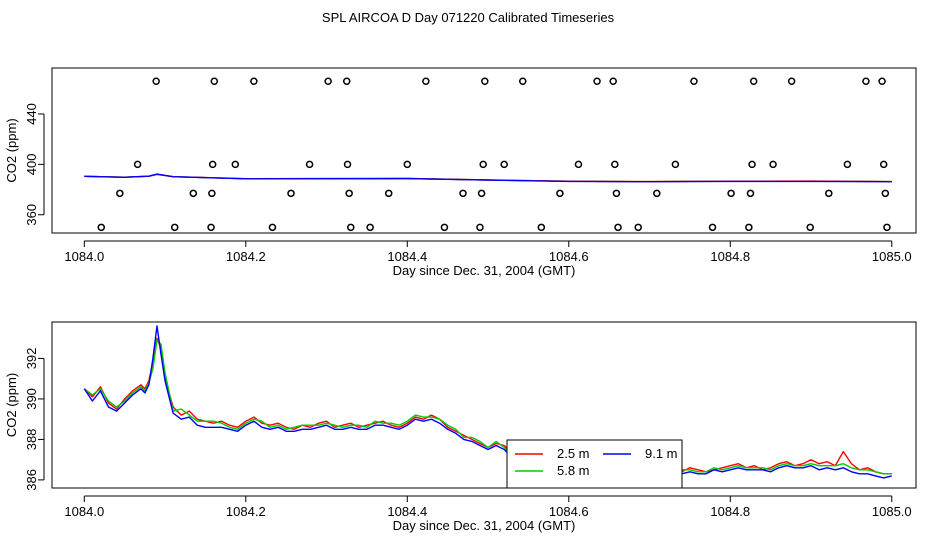 Image resolution: width=936 pixels, height=540 pixels. I want to click on y-tick-label: 392, so click(31, 359).